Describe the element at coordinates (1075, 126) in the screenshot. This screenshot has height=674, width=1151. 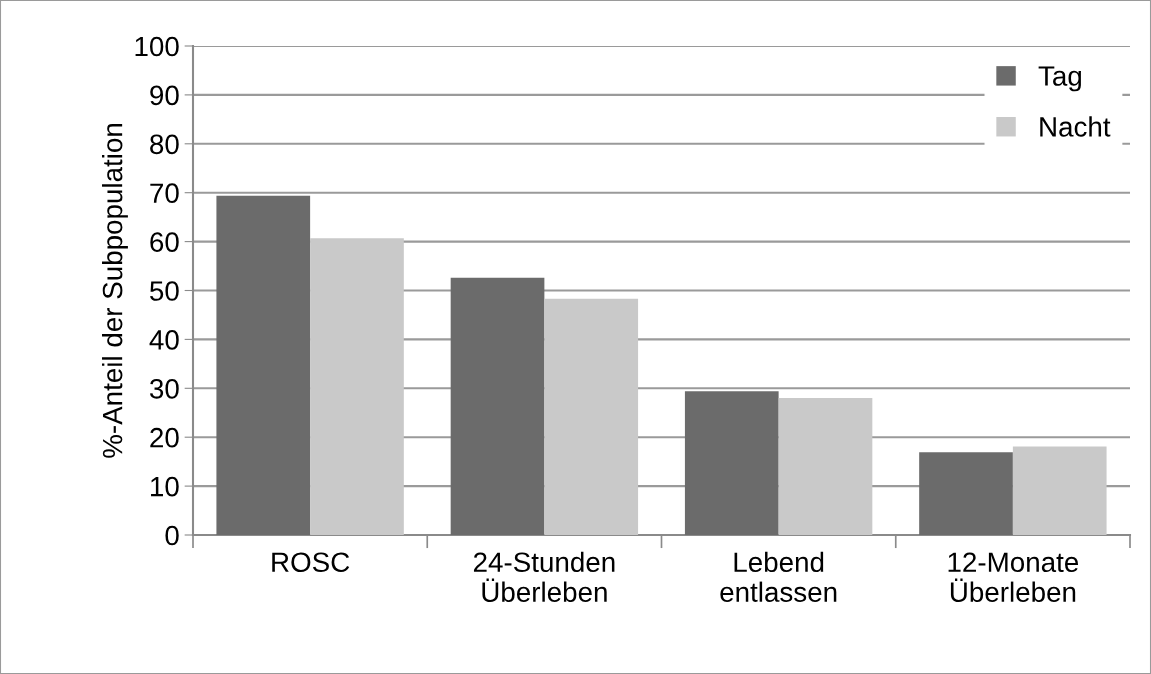
I see `legend-label: Nacht` at that location.